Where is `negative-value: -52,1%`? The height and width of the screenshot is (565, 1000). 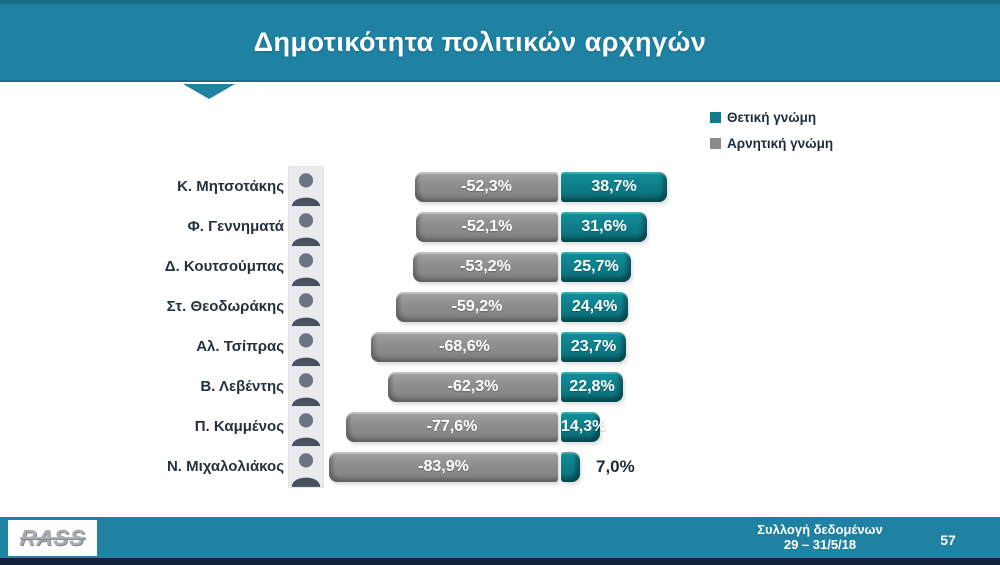 negative-value: -52,1% is located at coordinates (487, 226).